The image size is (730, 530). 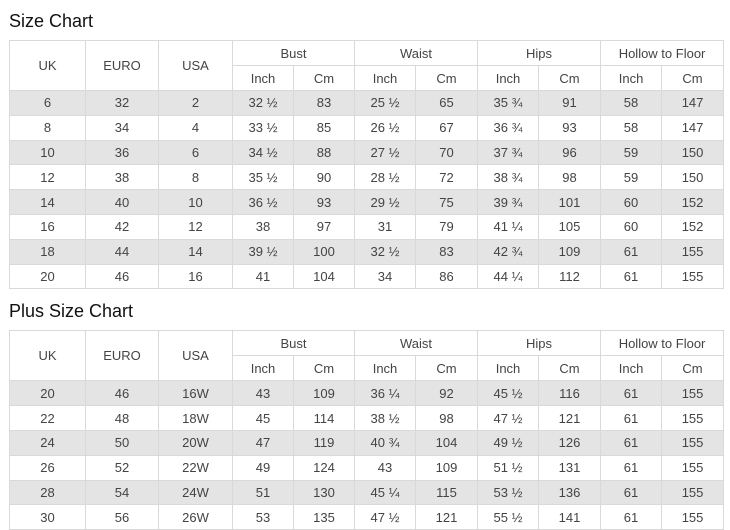 I want to click on table-cell: 45, so click(x=263, y=418).